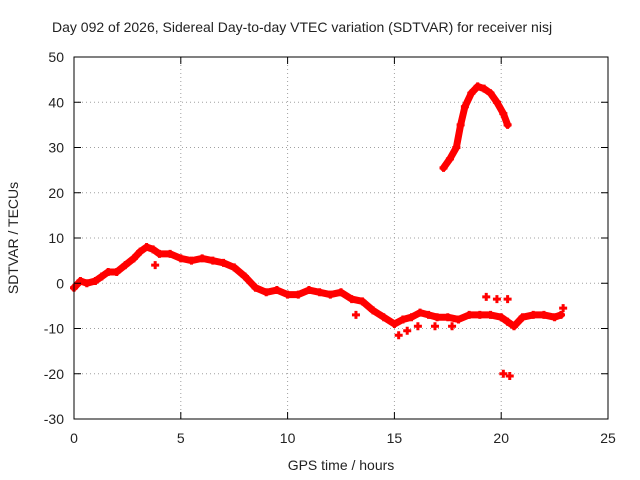 Image resolution: width=640 pixels, height=480 pixels. Describe the element at coordinates (288, 438) in the screenshot. I see `x-tick-label: 10` at that location.